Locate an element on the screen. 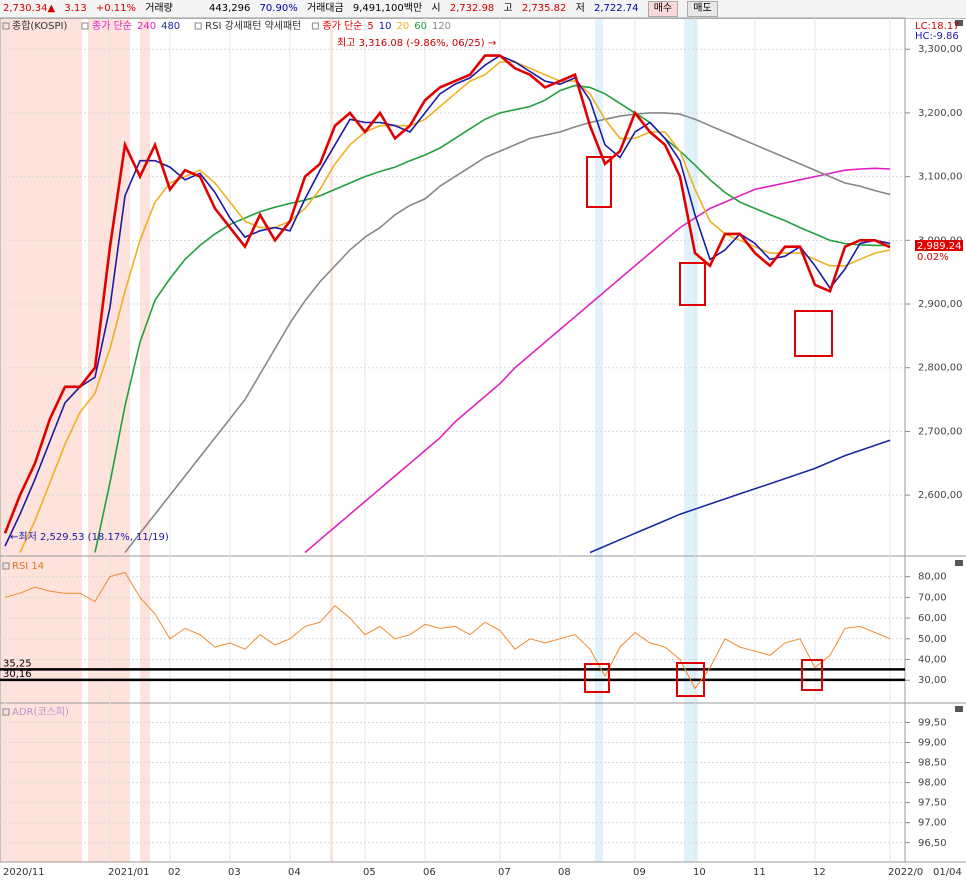  y-tick-label: 40,00 is located at coordinates (932, 660).